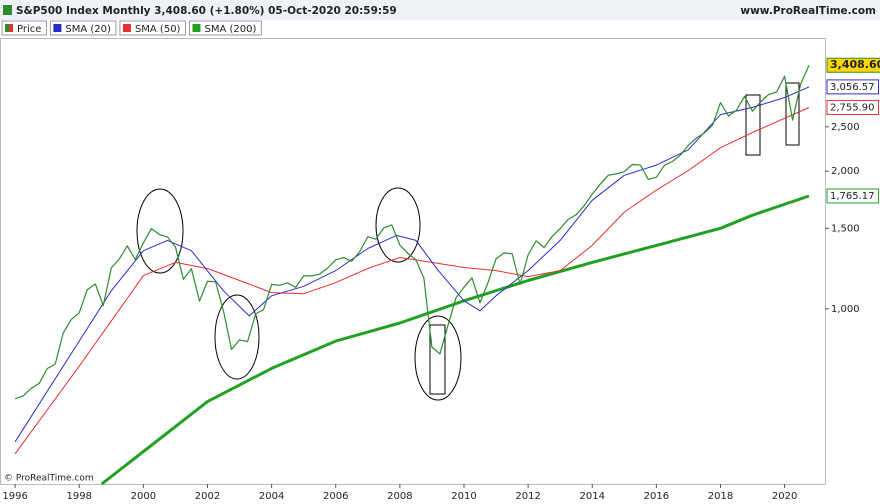  I want to click on x-tick-label: 2004, so click(271, 496).